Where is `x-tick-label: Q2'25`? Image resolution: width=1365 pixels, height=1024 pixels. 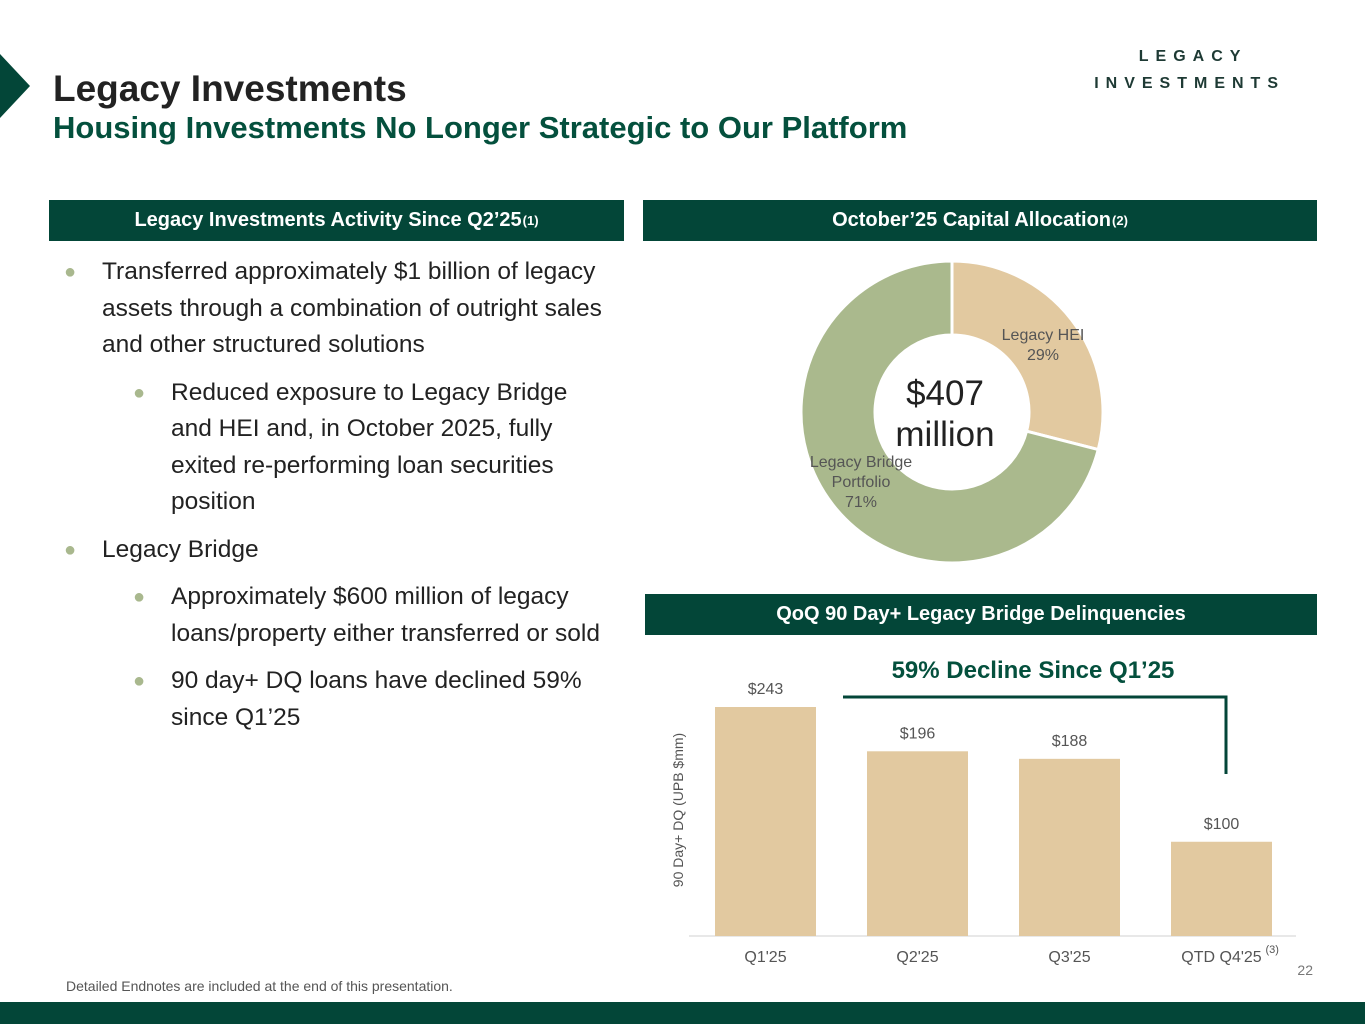 x-tick-label: Q2'25 is located at coordinates (917, 957).